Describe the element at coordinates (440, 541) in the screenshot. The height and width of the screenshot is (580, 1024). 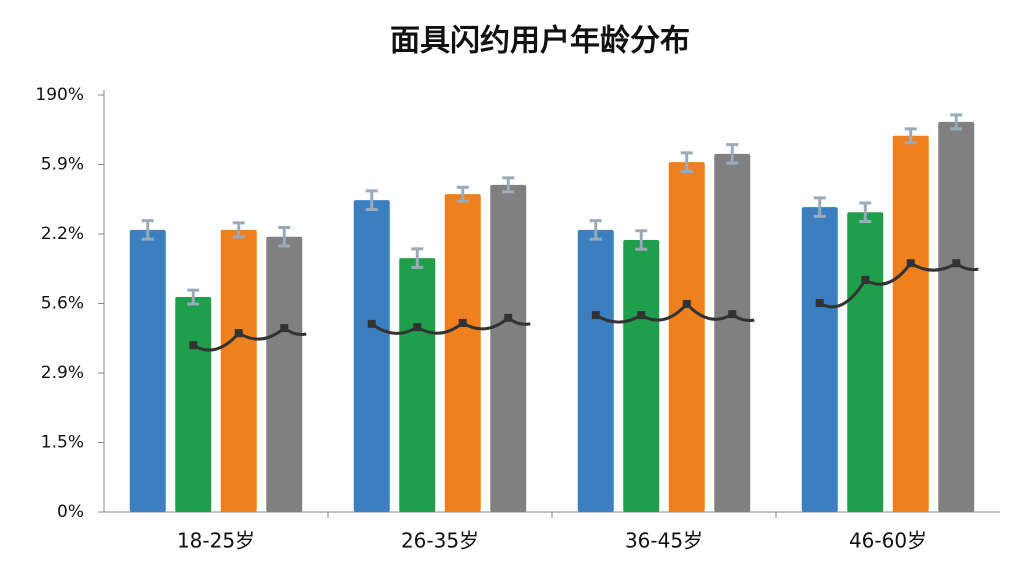
I see `x-tick-label: 26-35岁` at that location.